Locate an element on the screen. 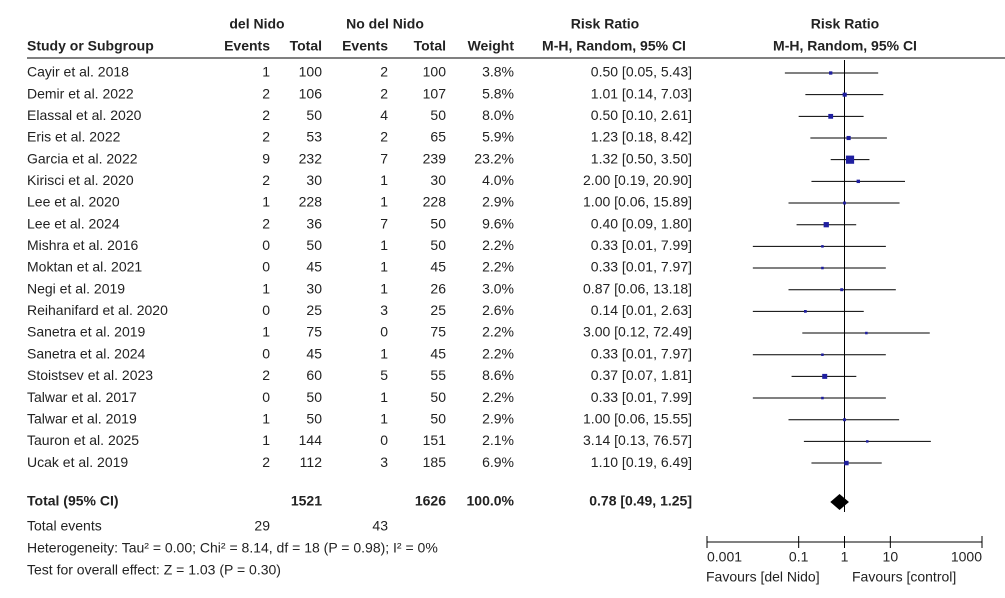  x-tick-label: 10 is located at coordinates (891, 557).